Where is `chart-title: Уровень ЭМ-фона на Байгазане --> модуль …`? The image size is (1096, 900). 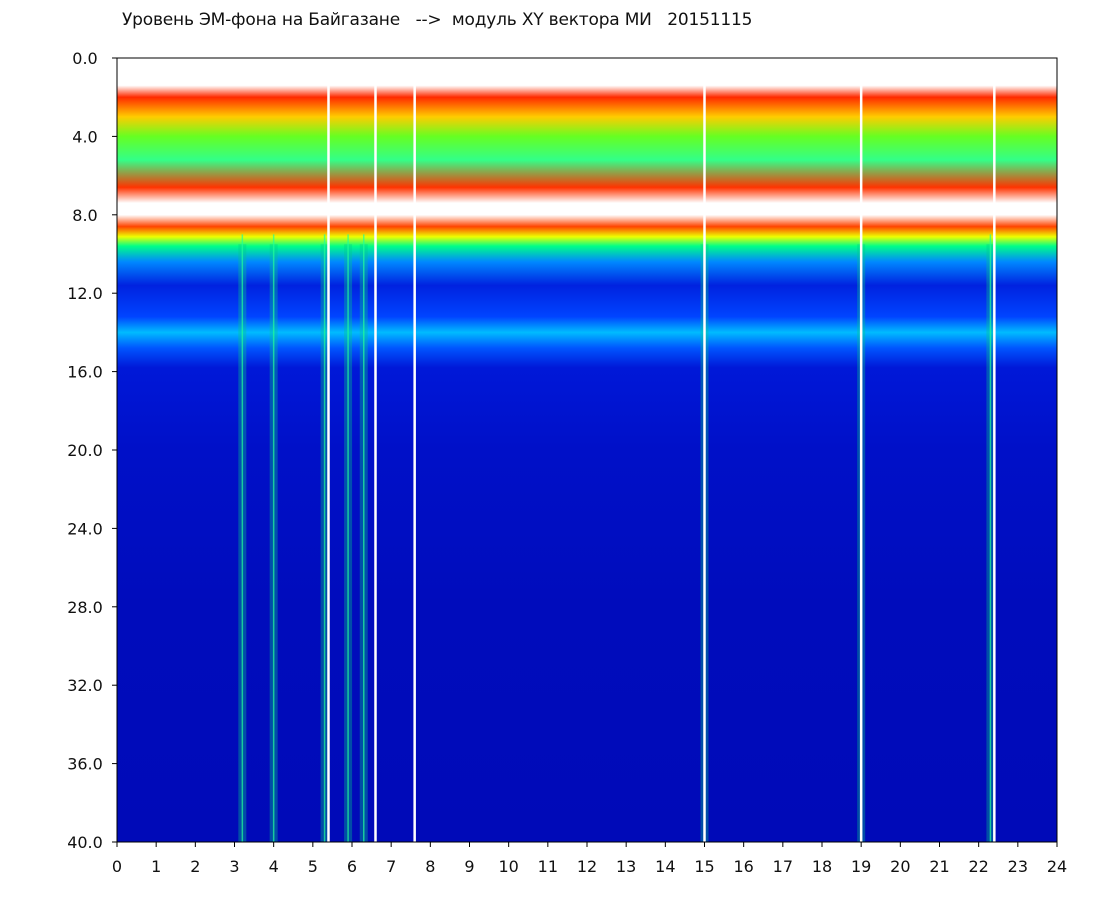 chart-title: Уровень ЭМ-фона на Байгазане --> модуль … is located at coordinates (437, 20).